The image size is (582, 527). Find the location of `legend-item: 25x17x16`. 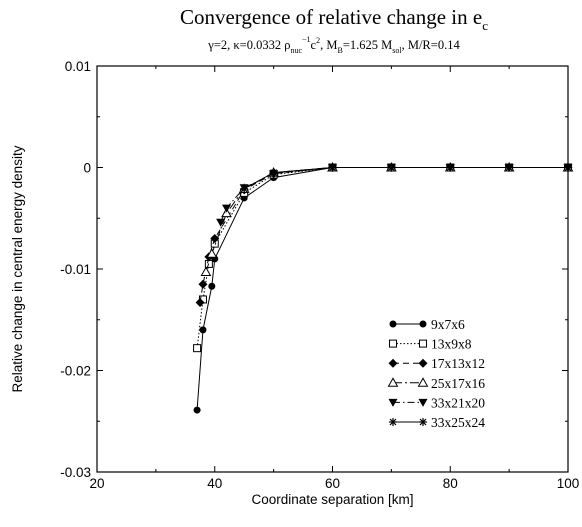

legend-item: 25x17x16 is located at coordinates (436, 383).